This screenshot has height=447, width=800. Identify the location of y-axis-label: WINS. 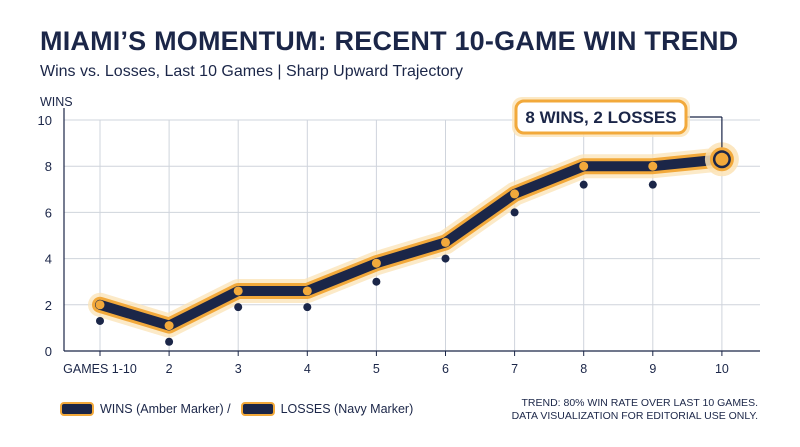
(56, 102).